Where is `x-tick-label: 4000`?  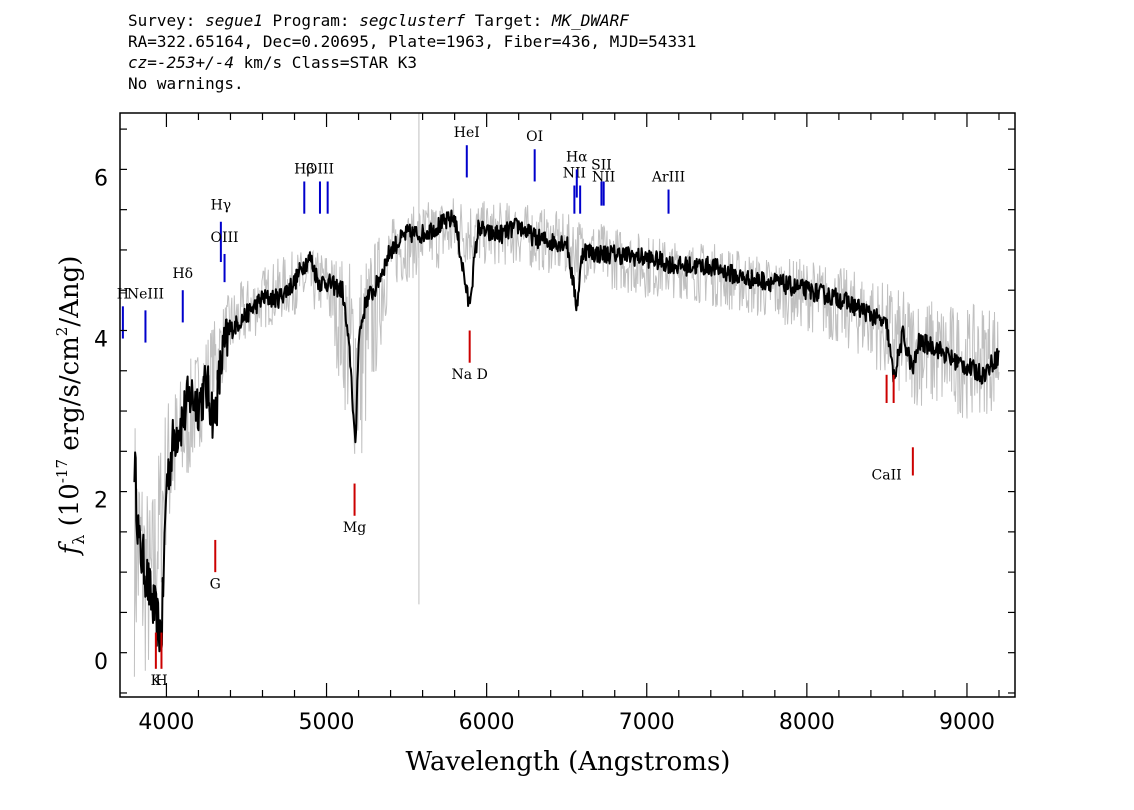
x-tick-label: 4000 is located at coordinates (166, 722).